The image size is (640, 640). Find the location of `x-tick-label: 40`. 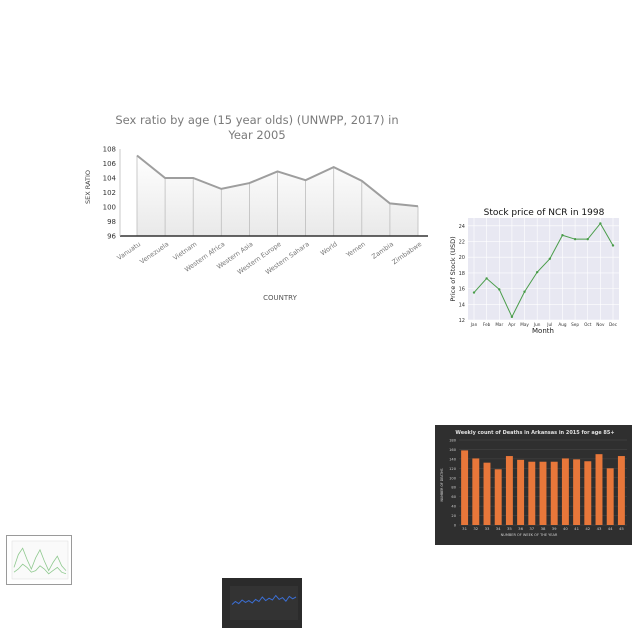

x-tick-label: 40 is located at coordinates (565, 528).